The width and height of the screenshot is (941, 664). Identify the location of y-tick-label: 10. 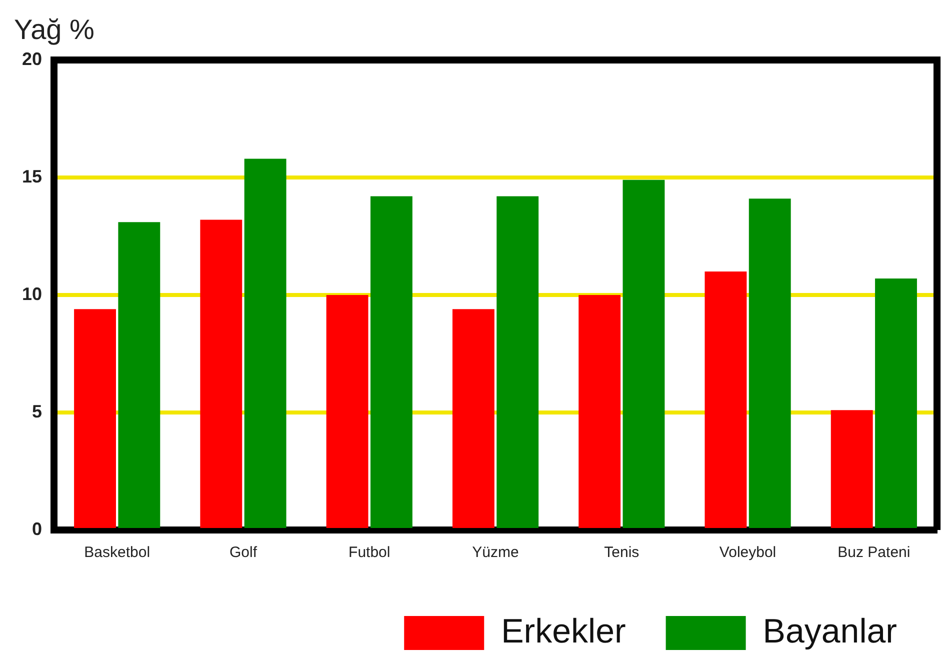
(32, 294).